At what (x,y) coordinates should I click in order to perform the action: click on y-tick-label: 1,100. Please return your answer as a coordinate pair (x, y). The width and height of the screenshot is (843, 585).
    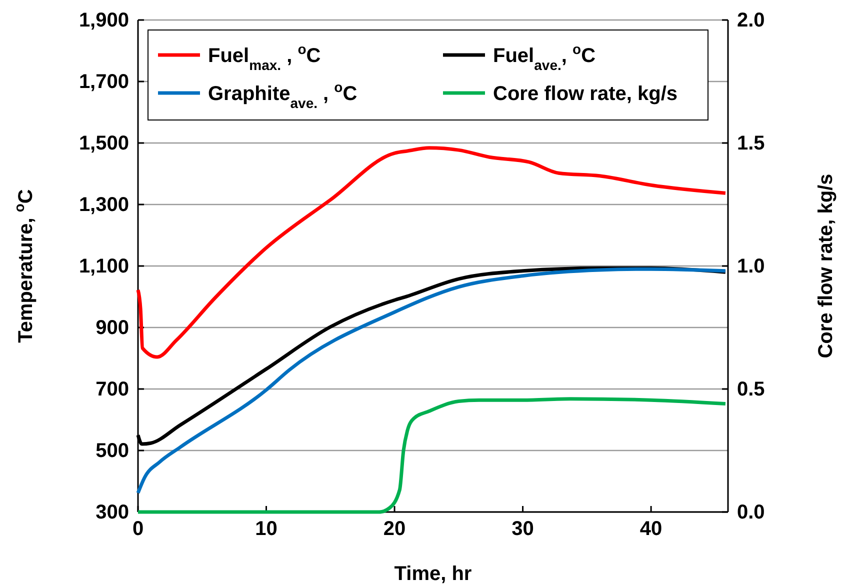
    Looking at the image, I should click on (103, 266).